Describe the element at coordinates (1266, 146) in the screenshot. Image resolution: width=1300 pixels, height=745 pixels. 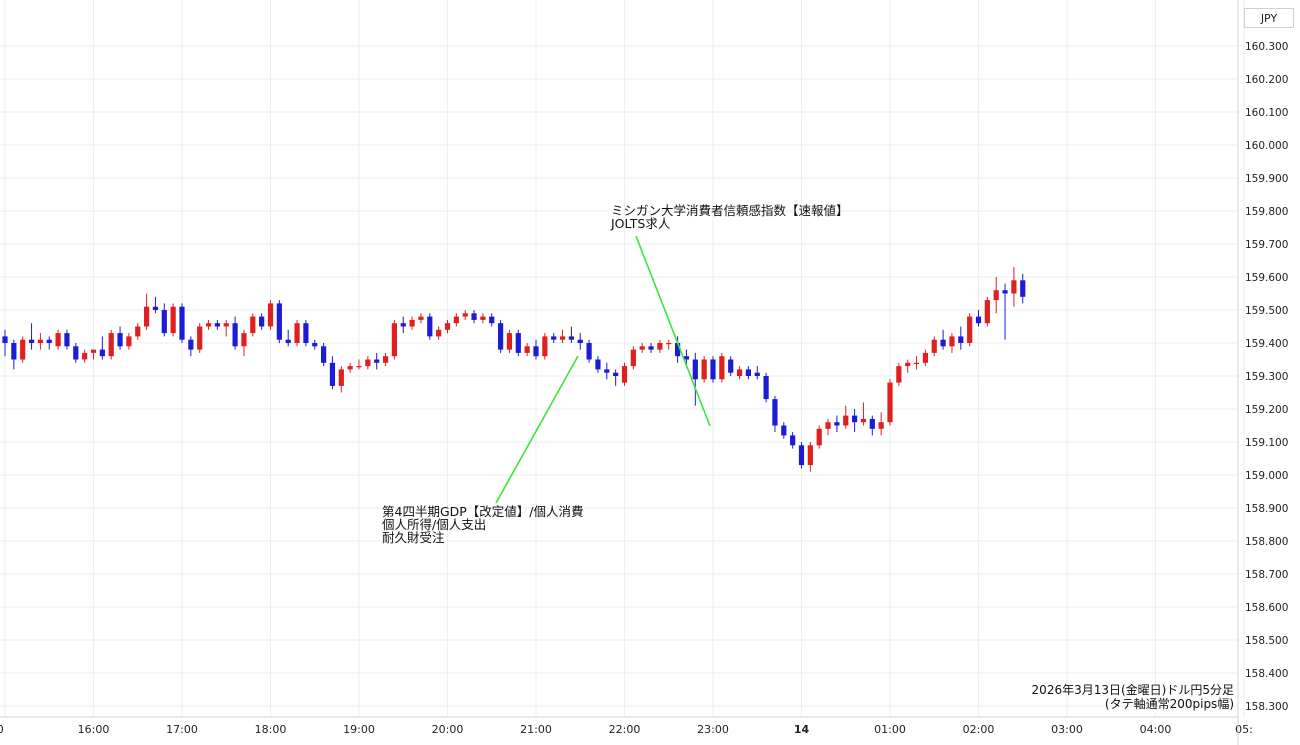
I see `y-tick-label: 160.000` at that location.